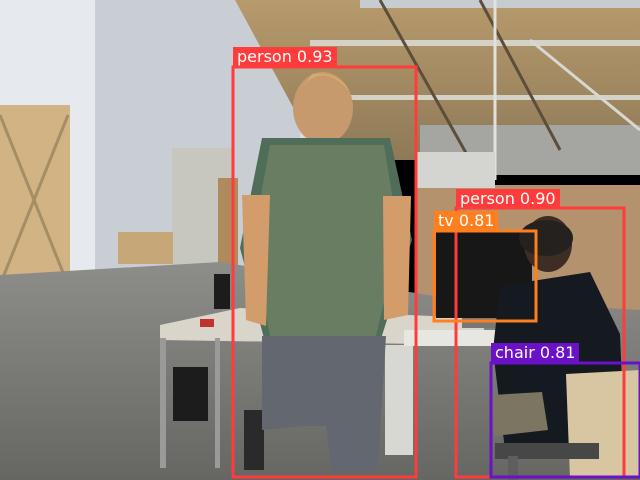 The image size is (640, 480). I want to click on detection-box-tv, so click(485, 276).